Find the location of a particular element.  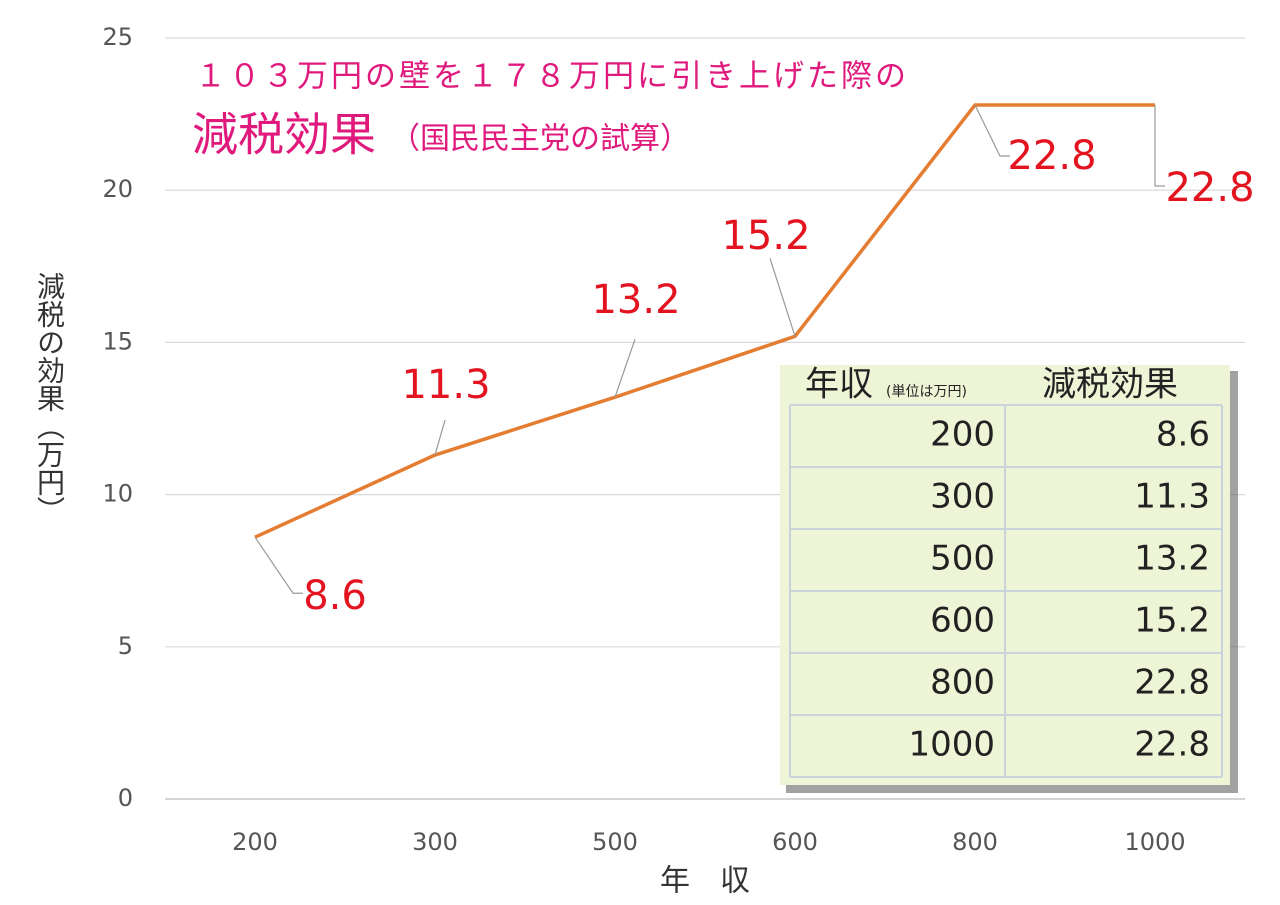

table-cell: 8.6 is located at coordinates (1183, 435).